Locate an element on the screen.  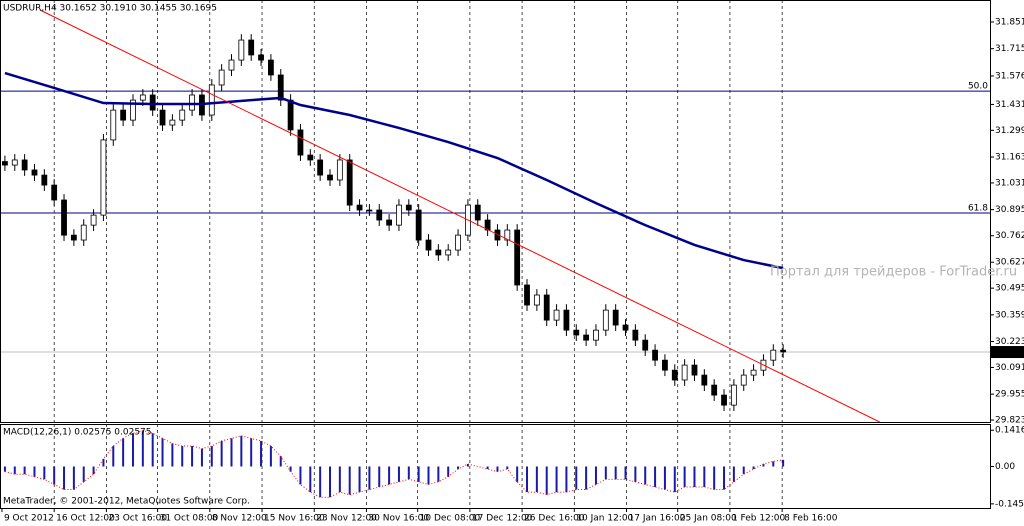
level-label: 61.8 is located at coordinates (978, 208).